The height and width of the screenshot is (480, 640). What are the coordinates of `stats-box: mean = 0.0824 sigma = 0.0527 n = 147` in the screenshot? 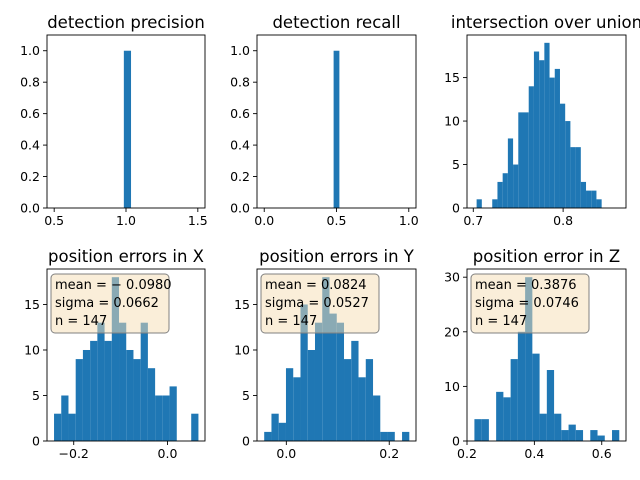 It's located at (320, 303).